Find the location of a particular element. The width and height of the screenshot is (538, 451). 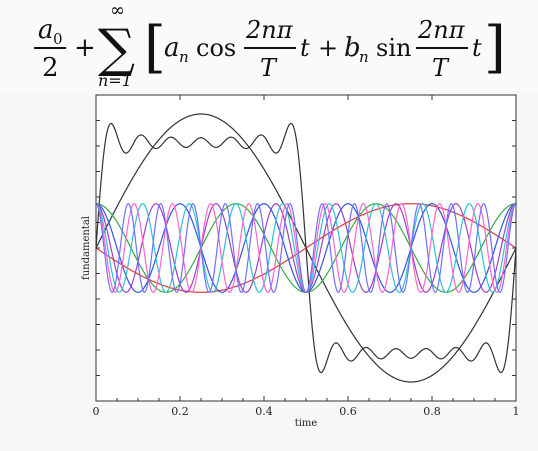

formula-sin: sin is located at coordinates (393, 48).